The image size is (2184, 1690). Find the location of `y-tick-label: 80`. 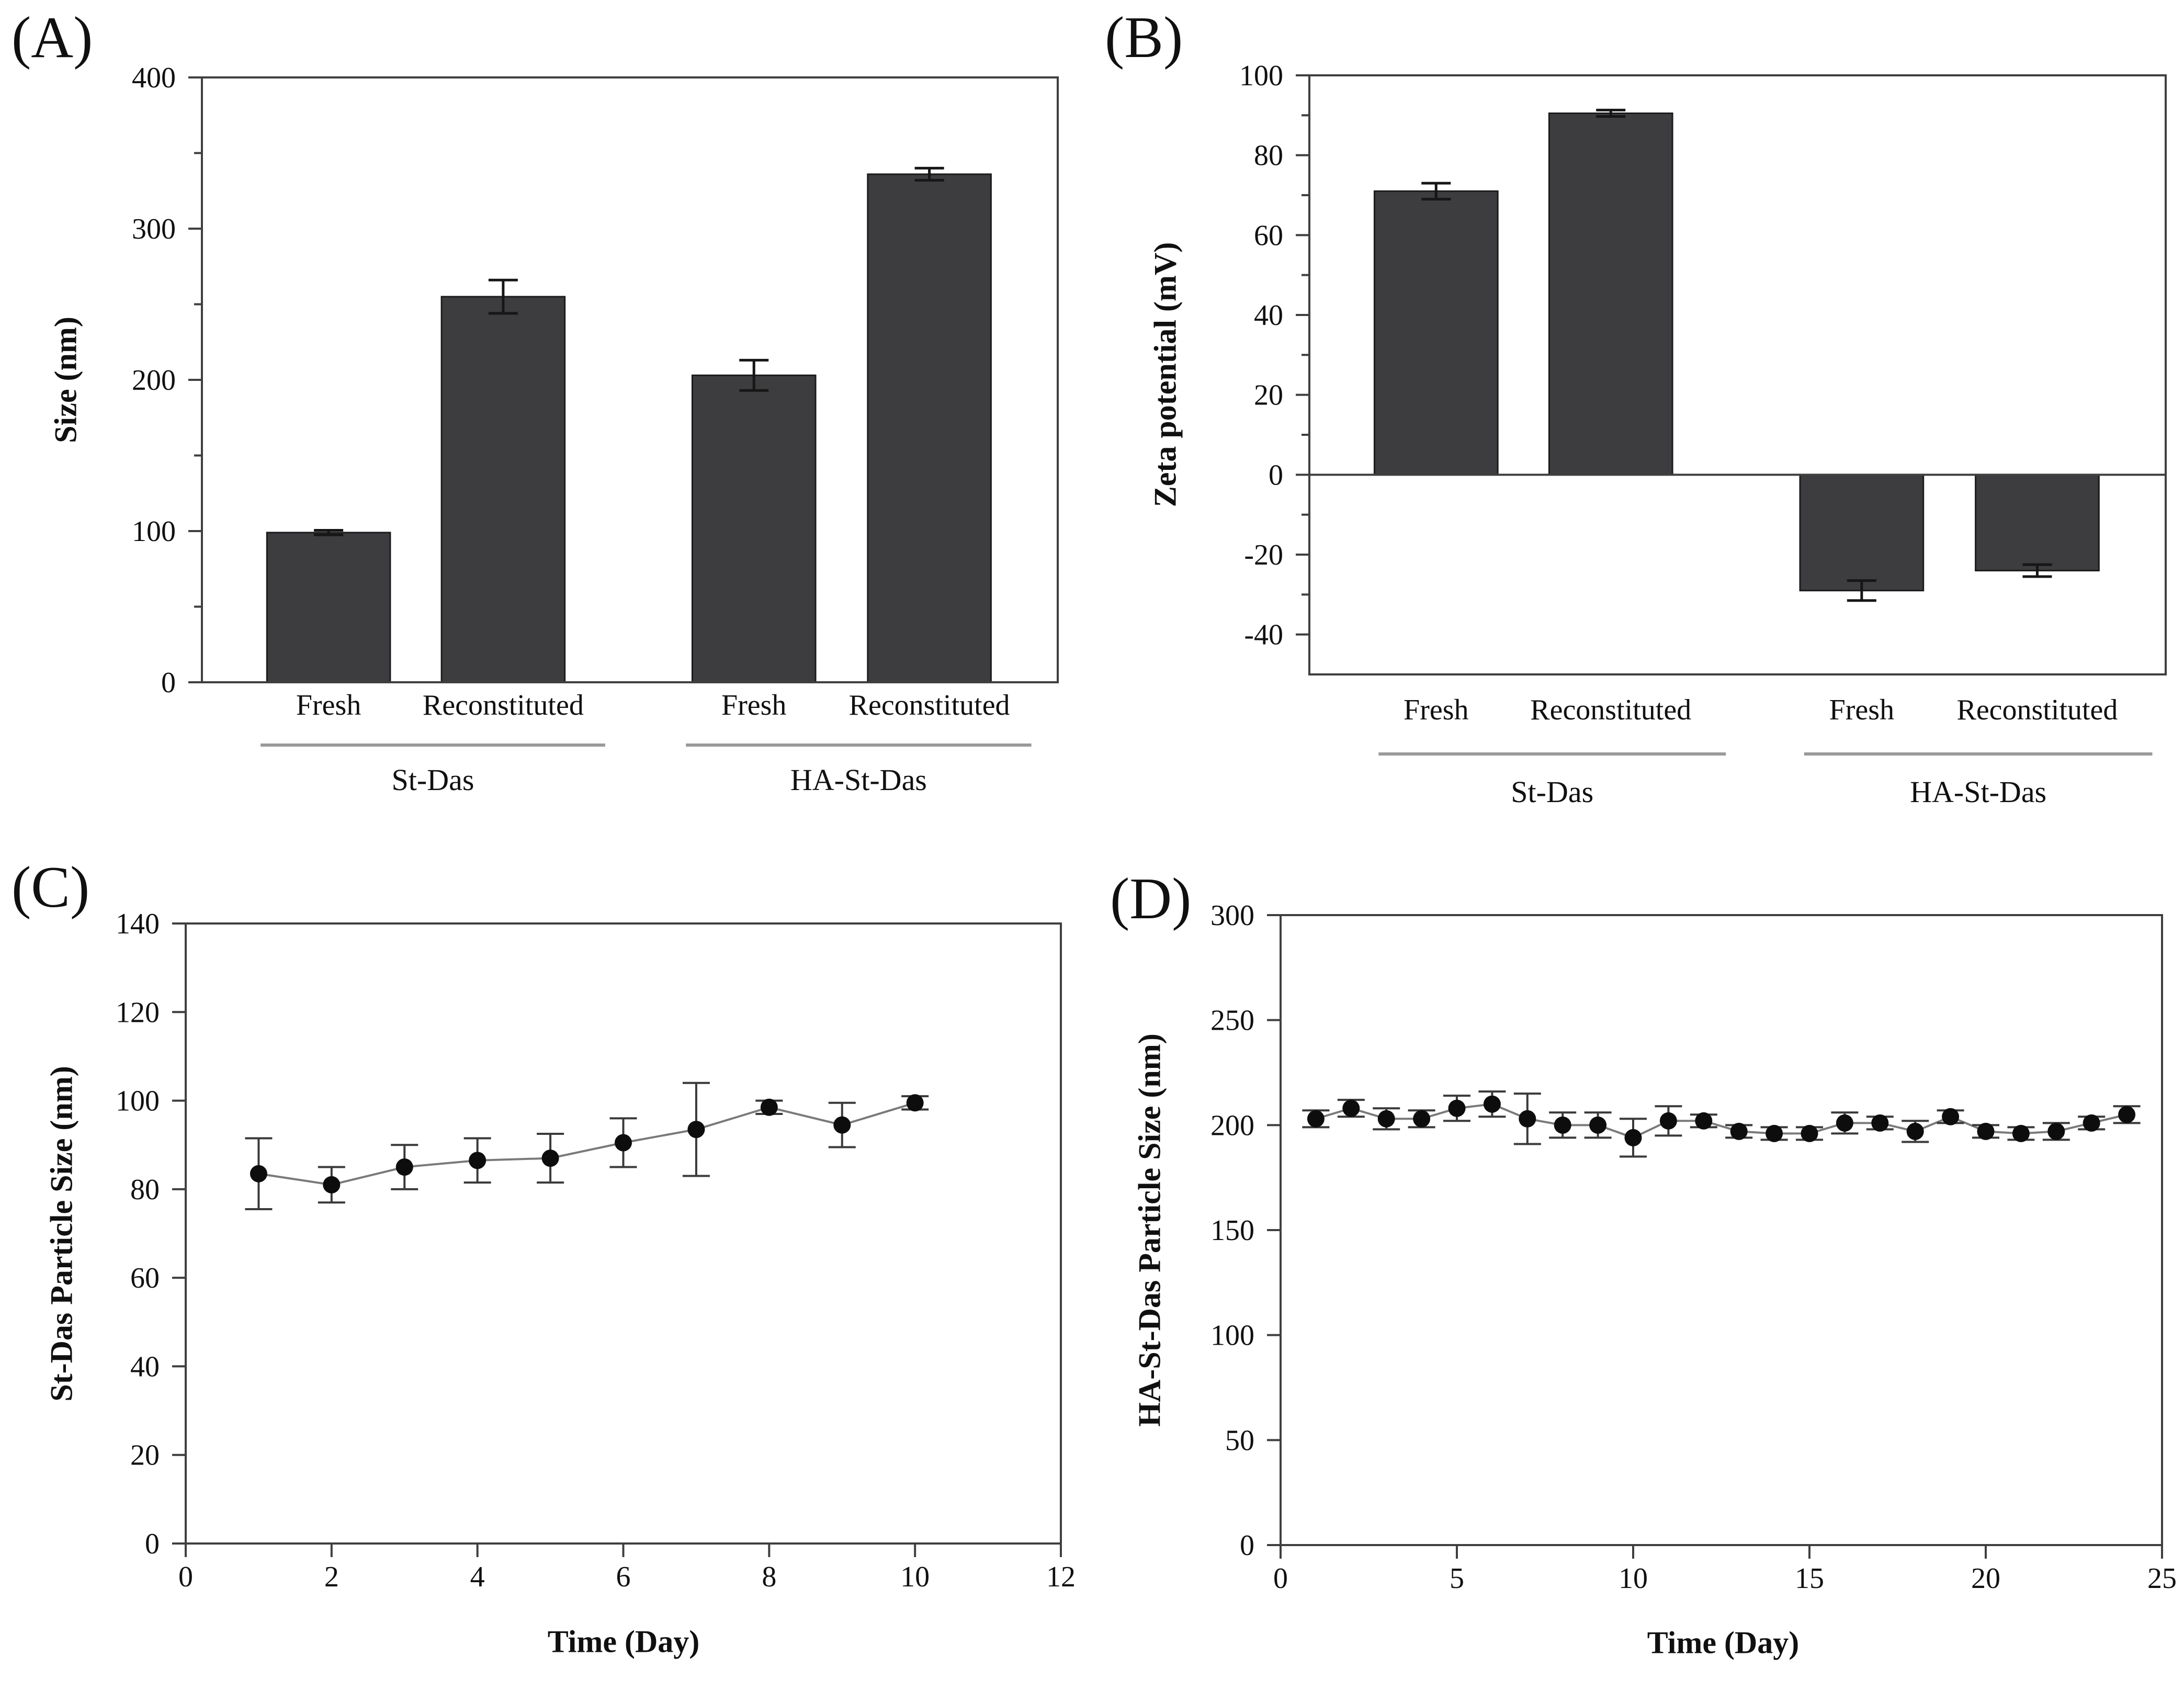

y-tick-label: 80 is located at coordinates (1268, 156).